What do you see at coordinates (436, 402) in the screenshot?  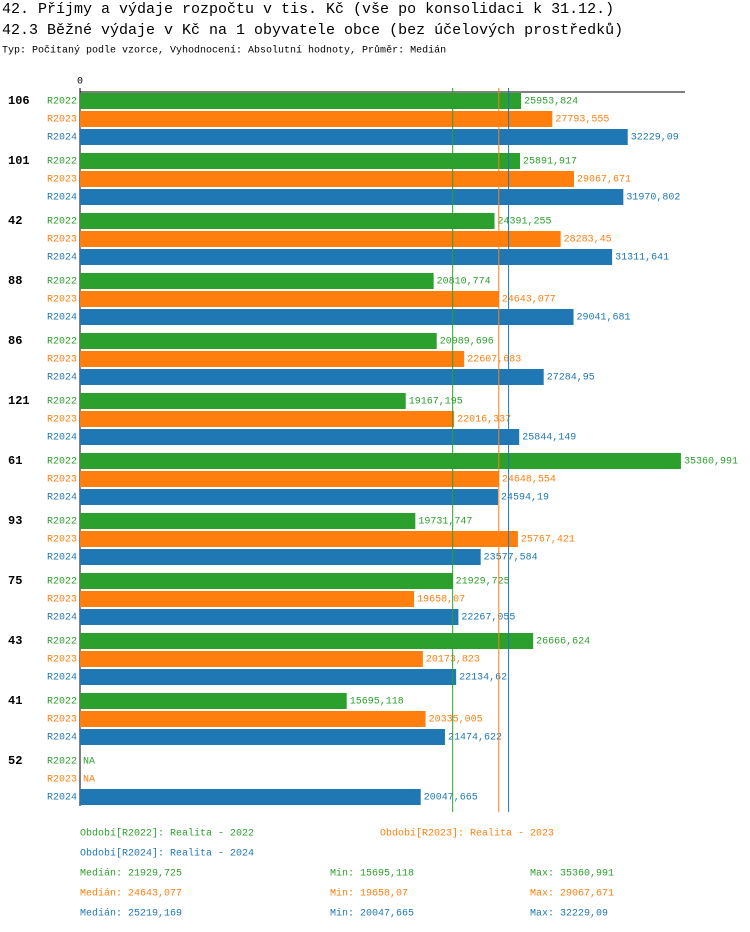 I see `value-label: 19167,195` at bounding box center [436, 402].